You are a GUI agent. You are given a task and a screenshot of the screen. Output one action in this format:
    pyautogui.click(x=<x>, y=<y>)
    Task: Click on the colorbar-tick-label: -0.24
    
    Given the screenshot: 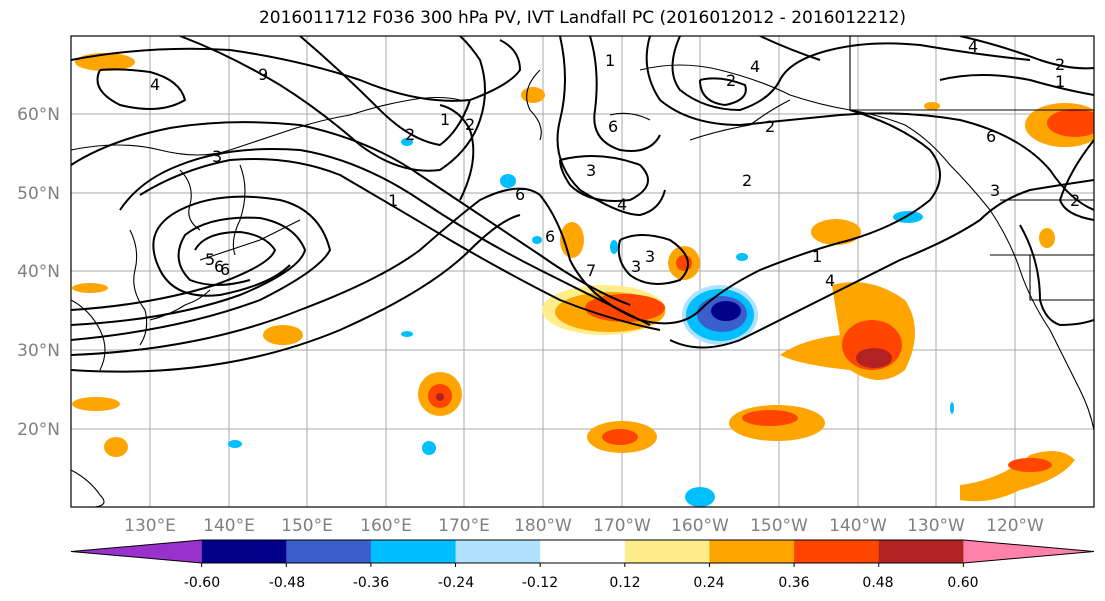 What is the action you would take?
    pyautogui.click(x=456, y=583)
    